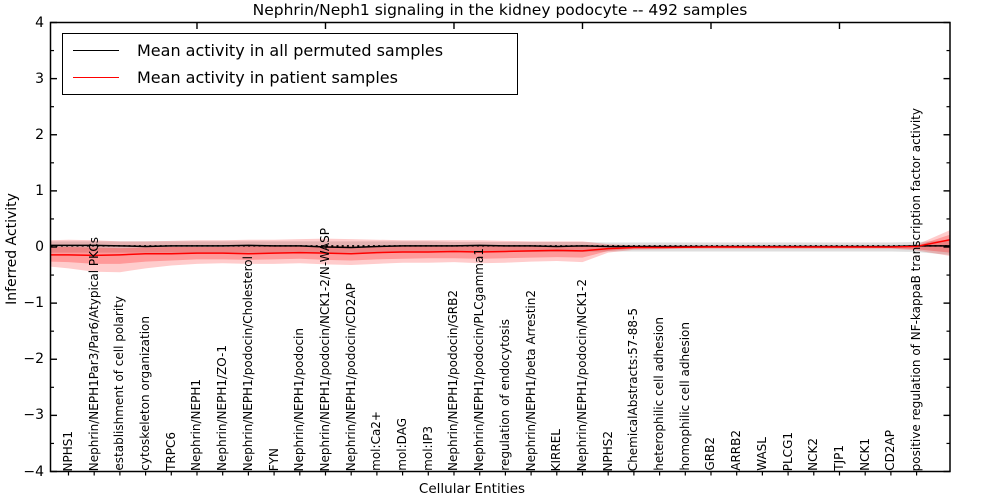  What do you see at coordinates (479, 359) in the screenshot?
I see `x-category-label: Nephrin/NEPH1/podocin/PLCgamma1` at bounding box center [479, 359].